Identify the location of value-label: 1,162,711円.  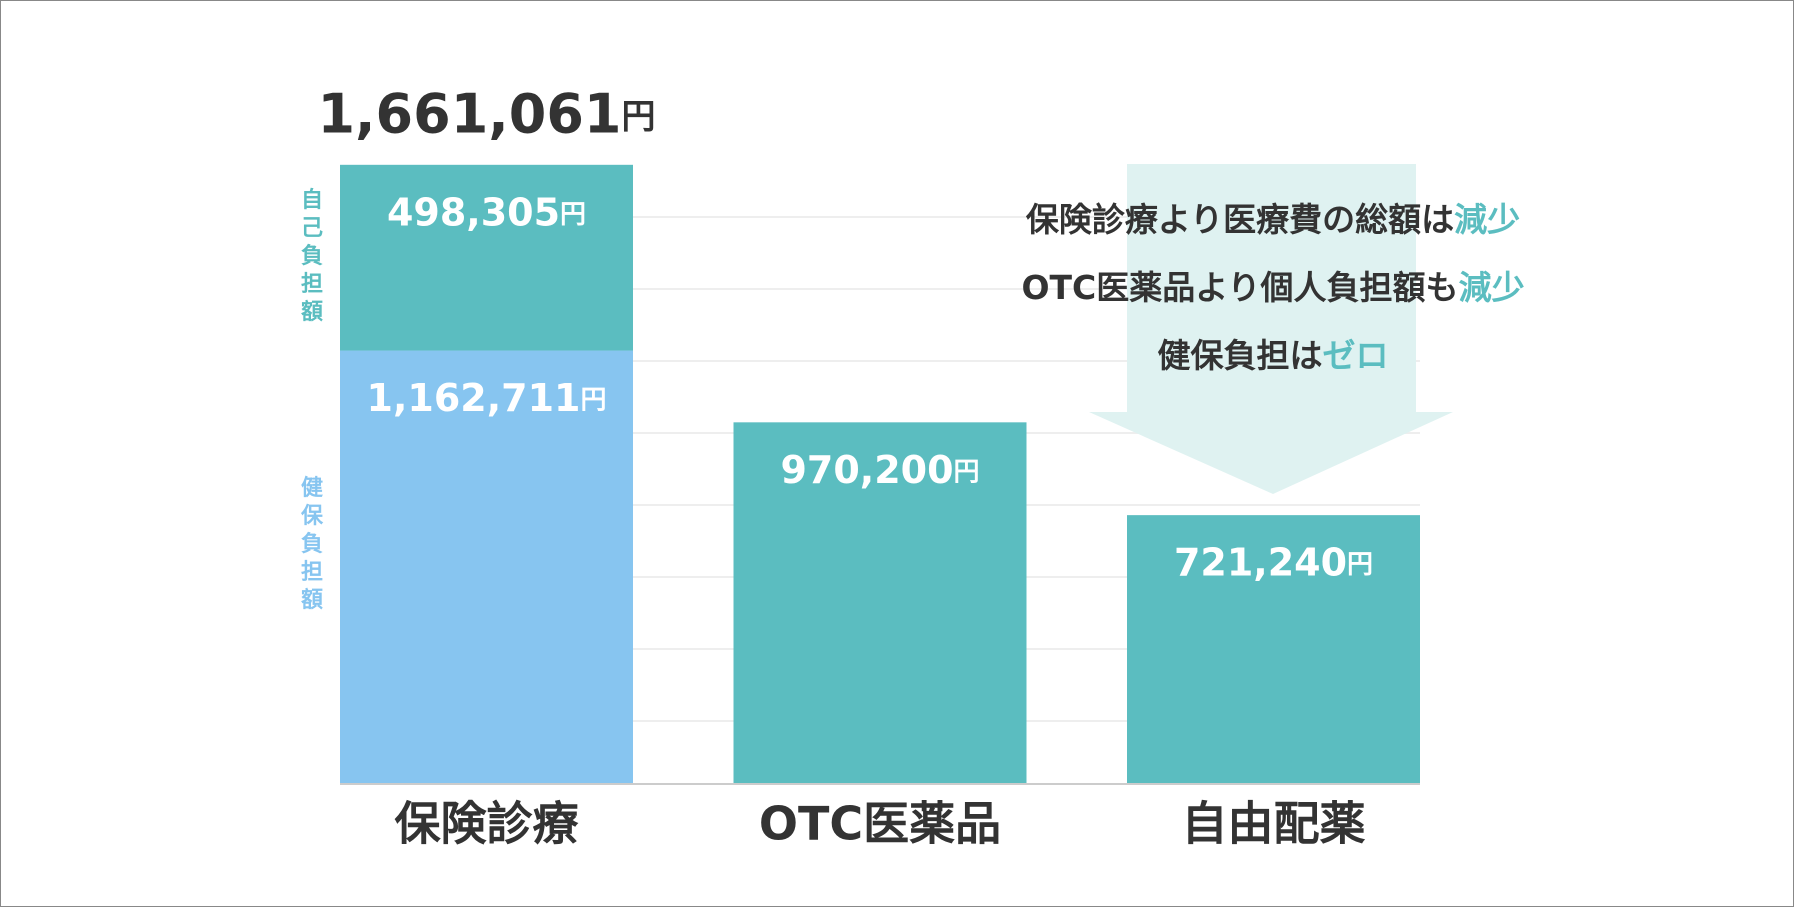
(487, 398).